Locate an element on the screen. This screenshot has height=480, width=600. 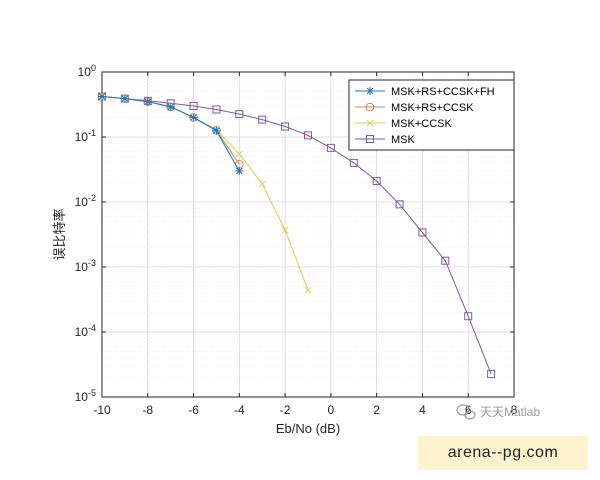
x-axis-label: Eb/No (dB) is located at coordinates (308, 428).